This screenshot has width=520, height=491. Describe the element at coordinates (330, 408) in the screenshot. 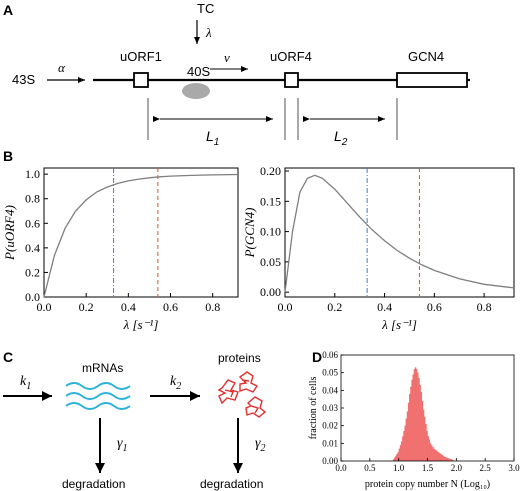

I see `y-tick-label: 0.03` at that location.